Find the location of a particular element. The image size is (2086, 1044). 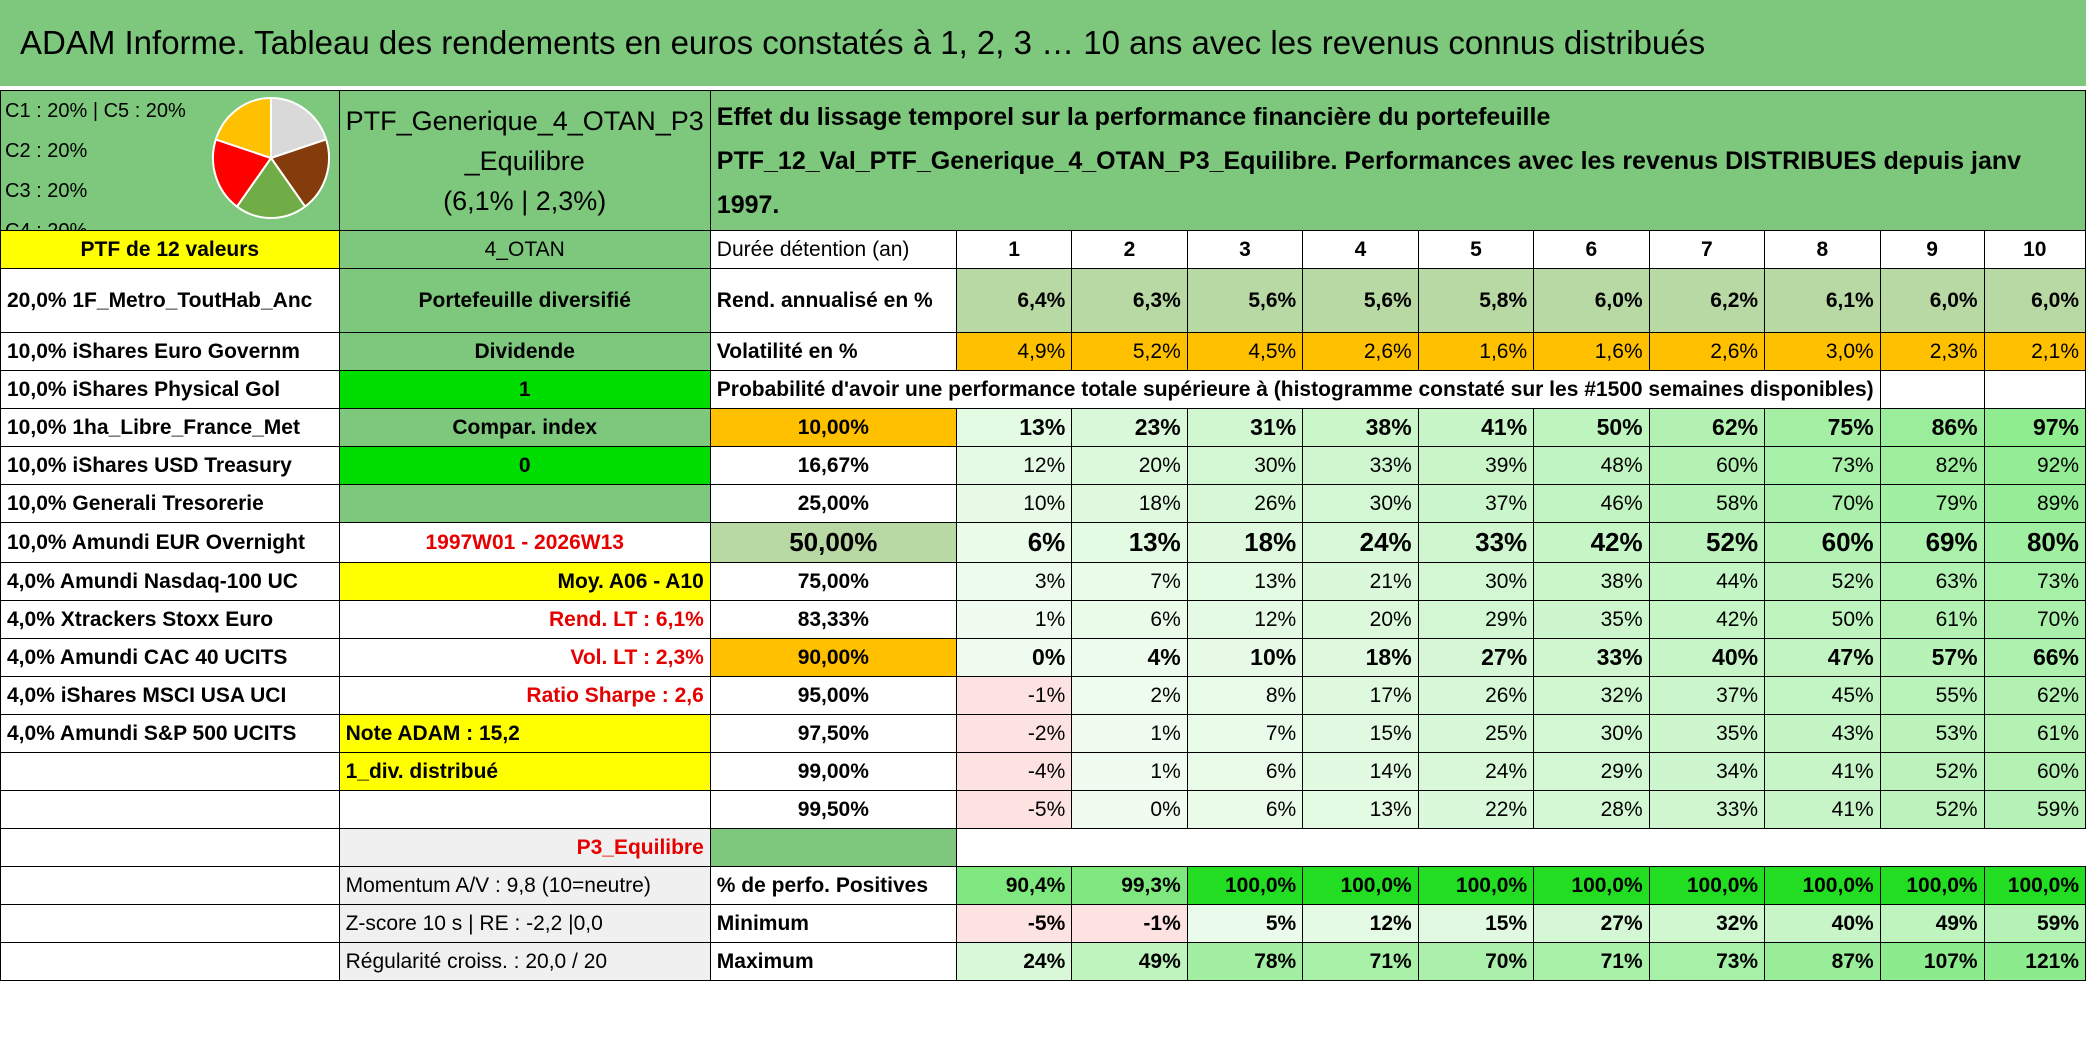

proba-value: 30% is located at coordinates (1245, 465).